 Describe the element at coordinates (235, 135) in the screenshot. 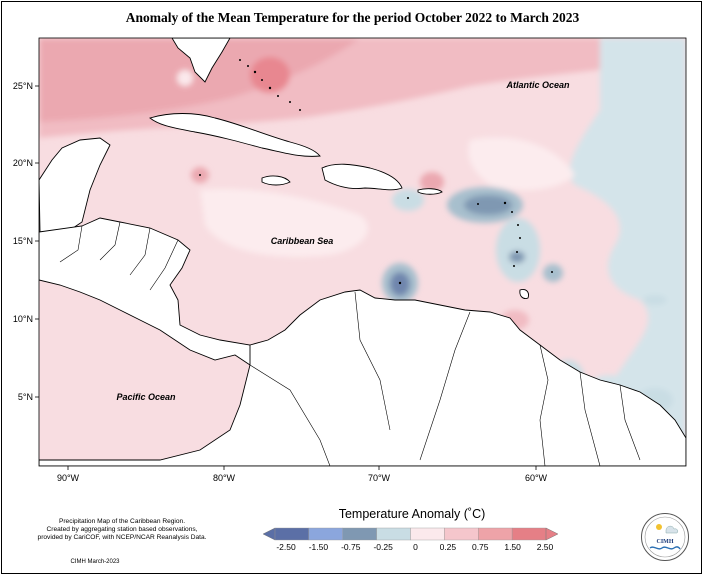

I see `cuba` at that location.